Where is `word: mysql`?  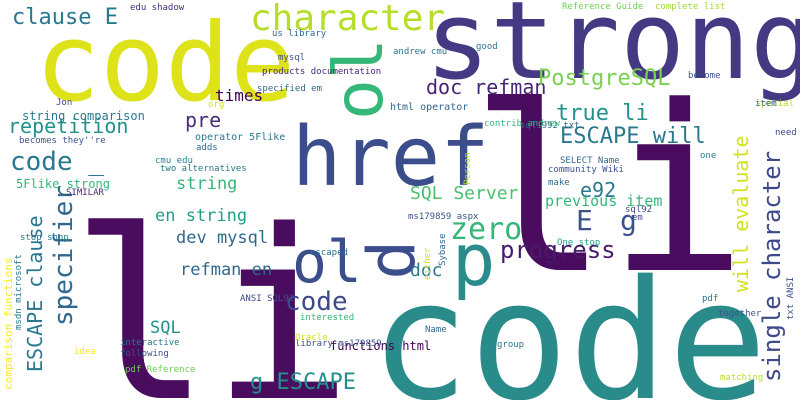
word: mysql is located at coordinates (291, 58).